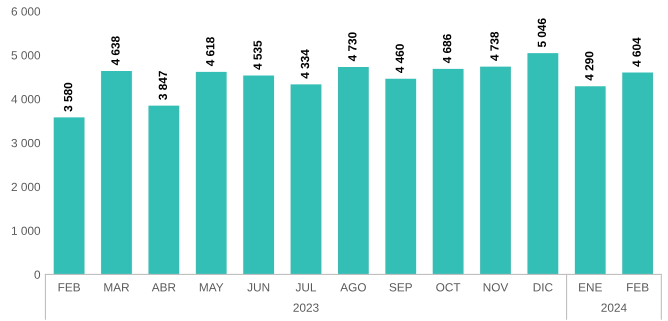  Describe the element at coordinates (117, 287) in the screenshot. I see `x-tick-label: MAR` at that location.